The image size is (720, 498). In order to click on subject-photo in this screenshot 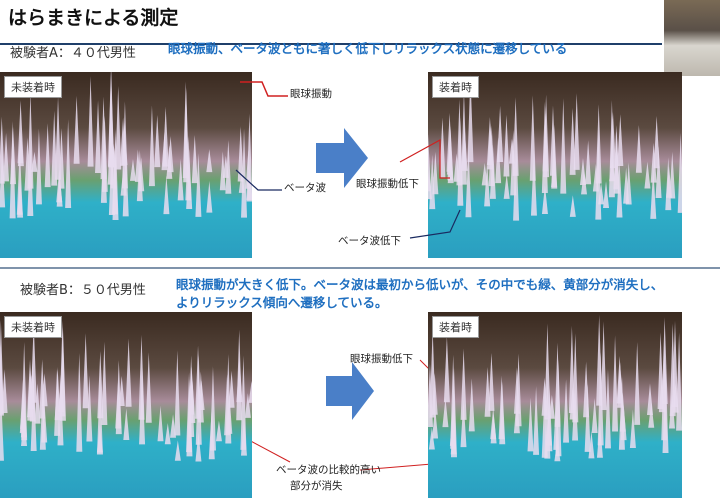, I will do `click(692, 38)`.